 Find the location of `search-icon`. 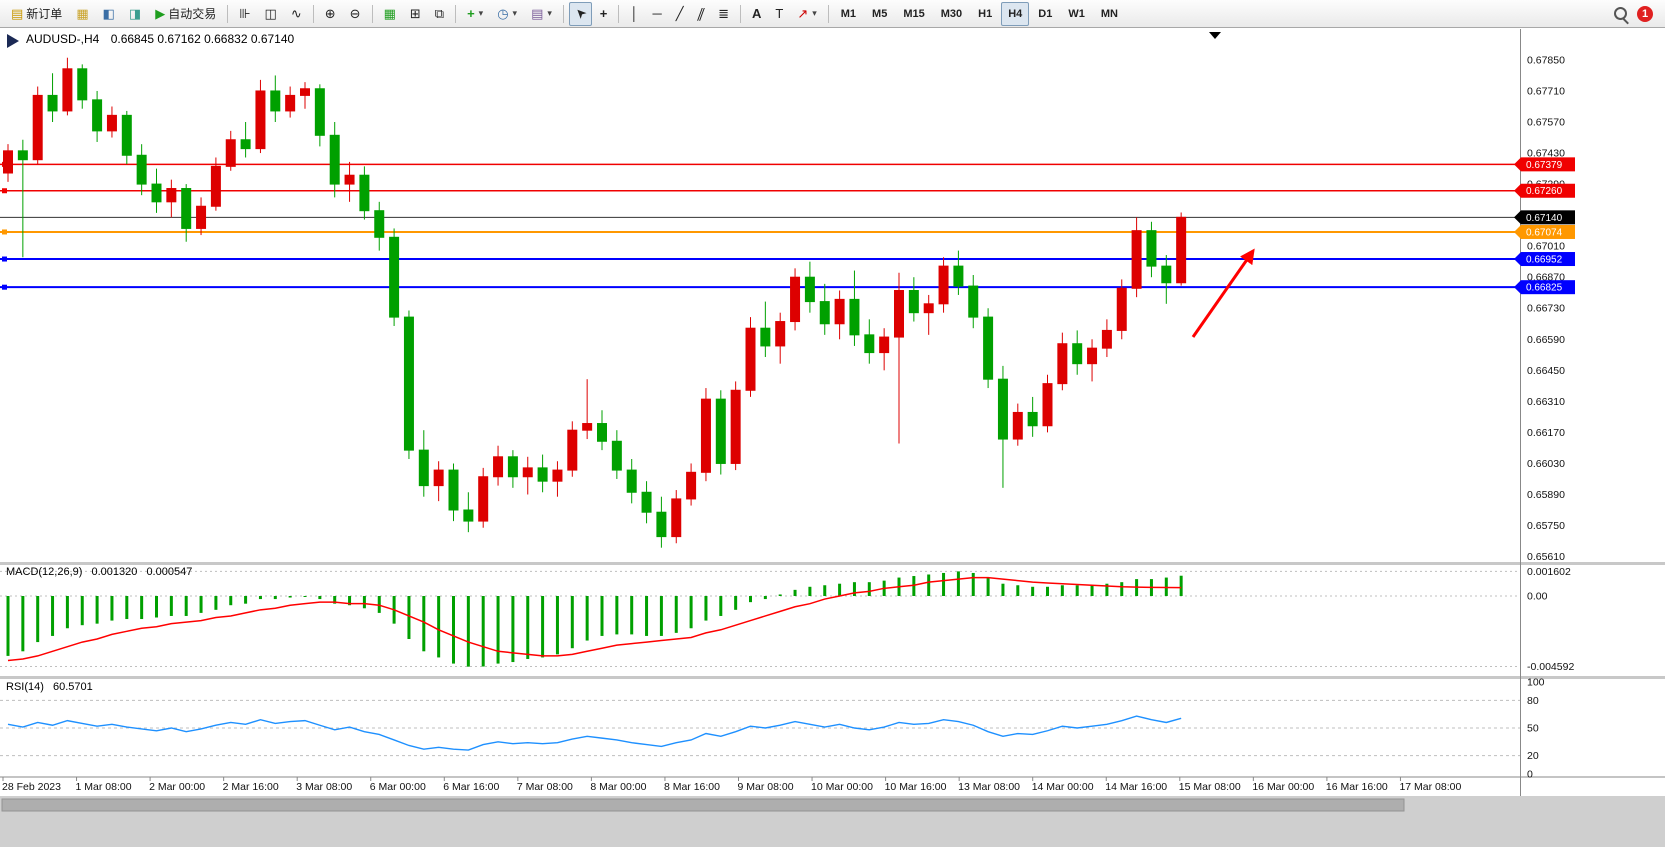

search-icon is located at coordinates (1620, 13).